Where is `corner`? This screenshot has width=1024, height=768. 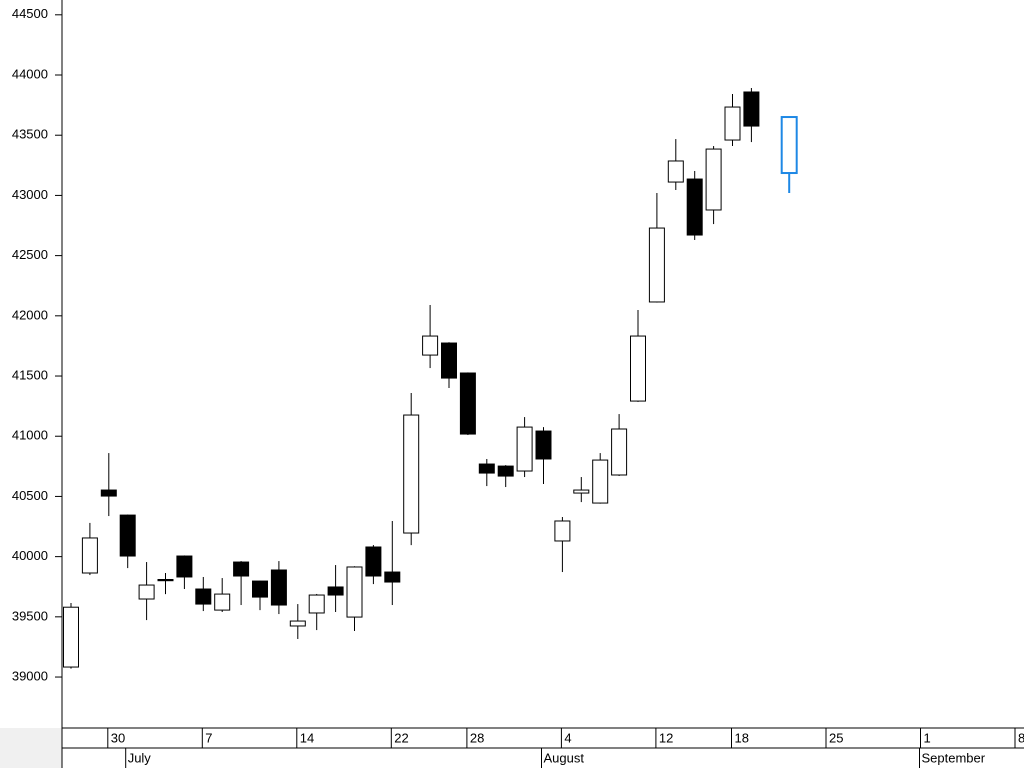
corner is located at coordinates (31, 748).